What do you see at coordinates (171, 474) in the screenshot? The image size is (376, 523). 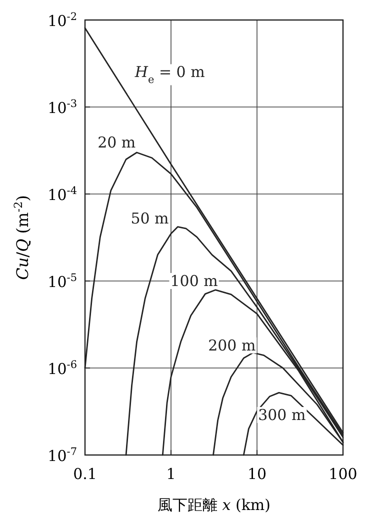 I see `x-tick-label: 1` at bounding box center [171, 474].